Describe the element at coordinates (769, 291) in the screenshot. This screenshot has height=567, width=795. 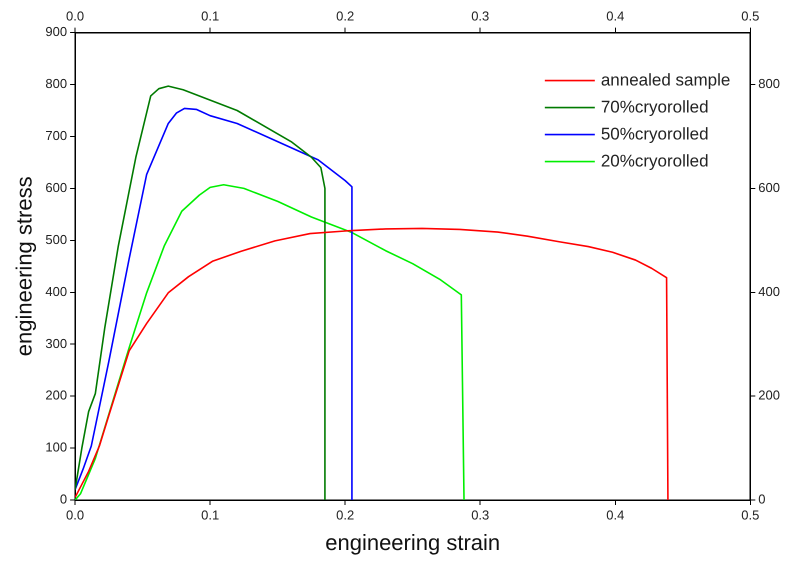
I see `y2-tick-label: 400` at that location.